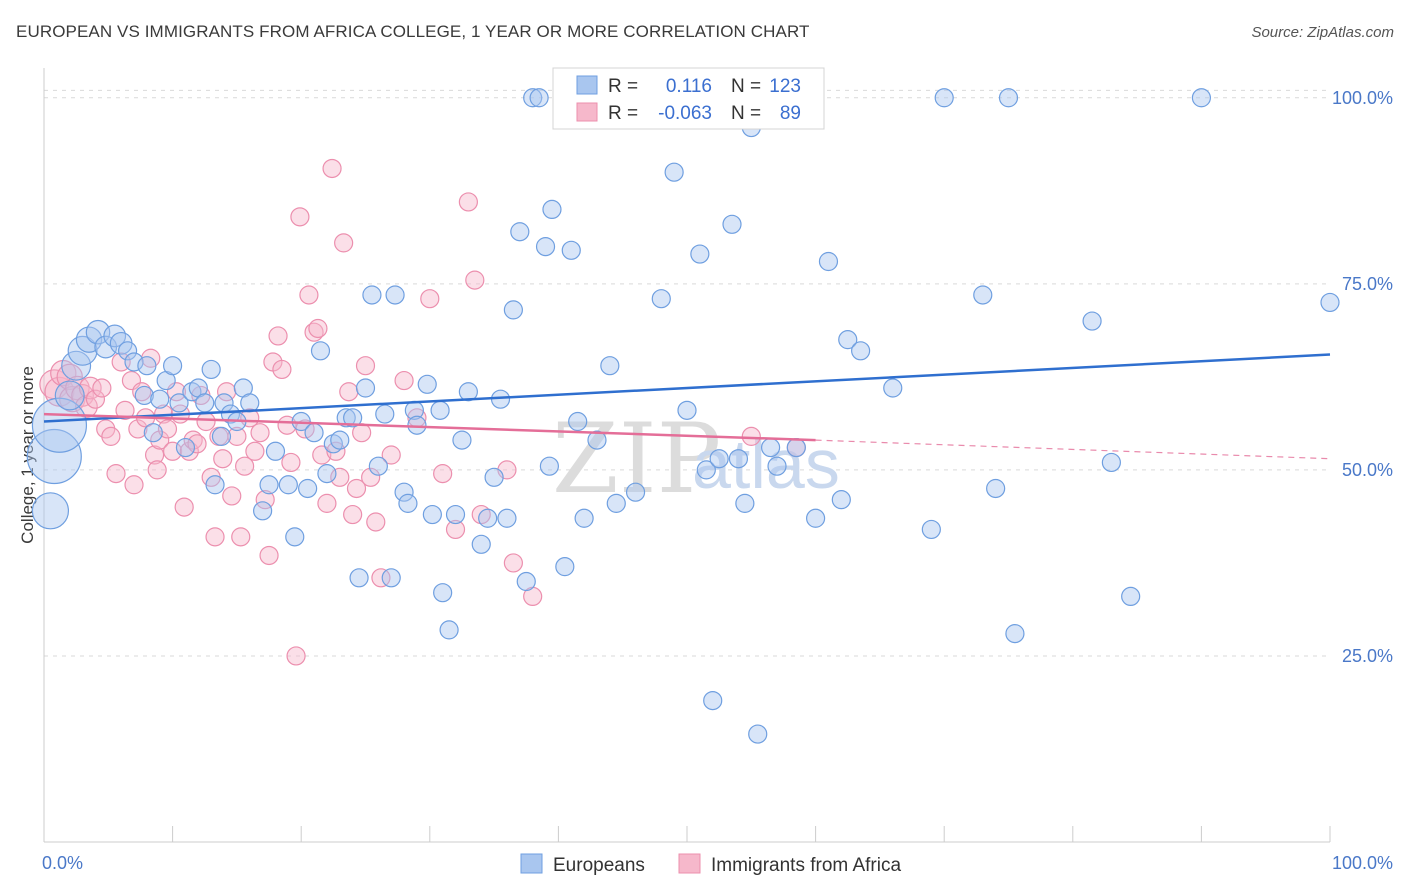 The width and height of the screenshot is (1406, 892). I want to click on y-tick-label-2: 75.0%, so click(1367, 284).